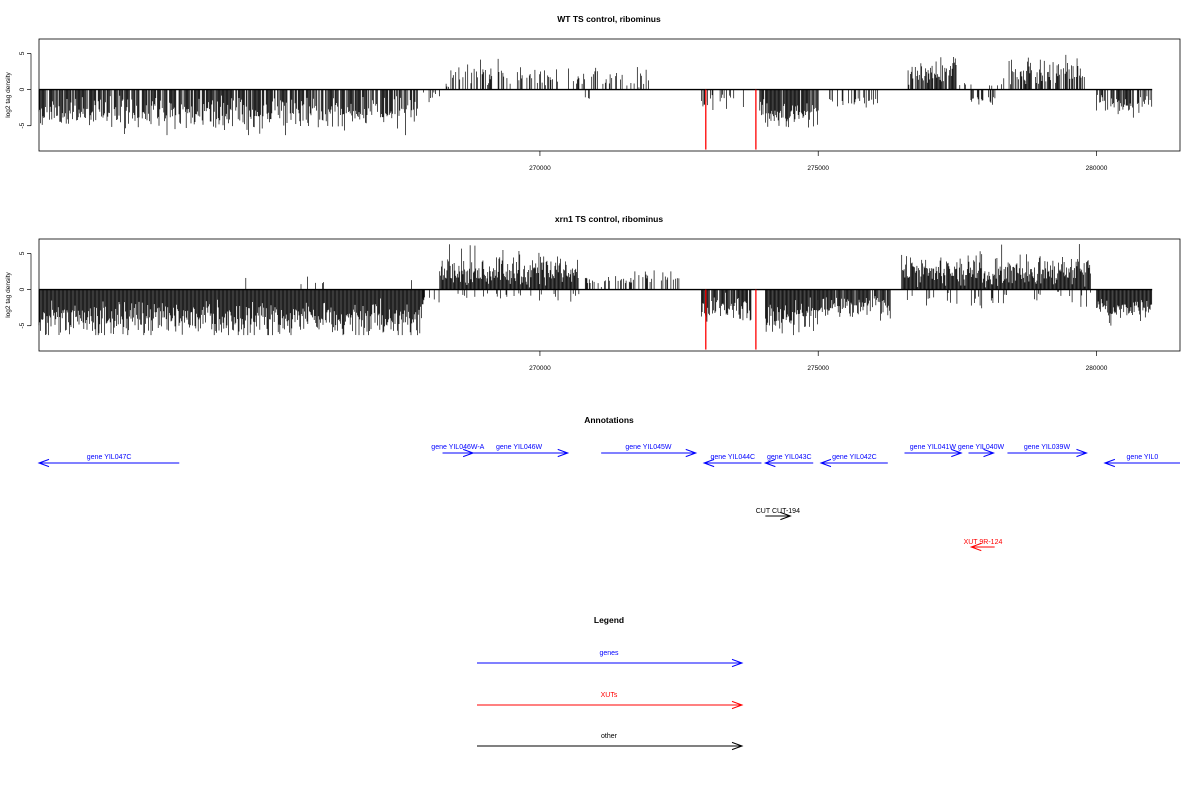  Describe the element at coordinates (109, 457) in the screenshot. I see `gene-label: gene YIL047C` at that location.